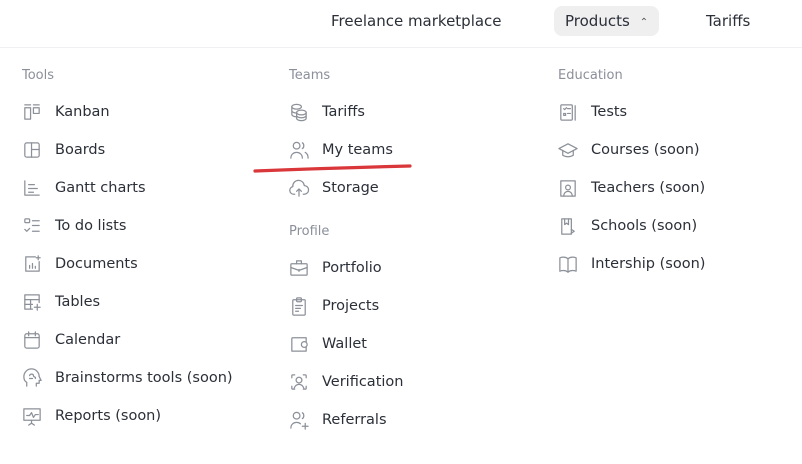 This screenshot has width=802, height=464. Describe the element at coordinates (354, 420) in the screenshot. I see `menu-item-label: Referrals` at that location.